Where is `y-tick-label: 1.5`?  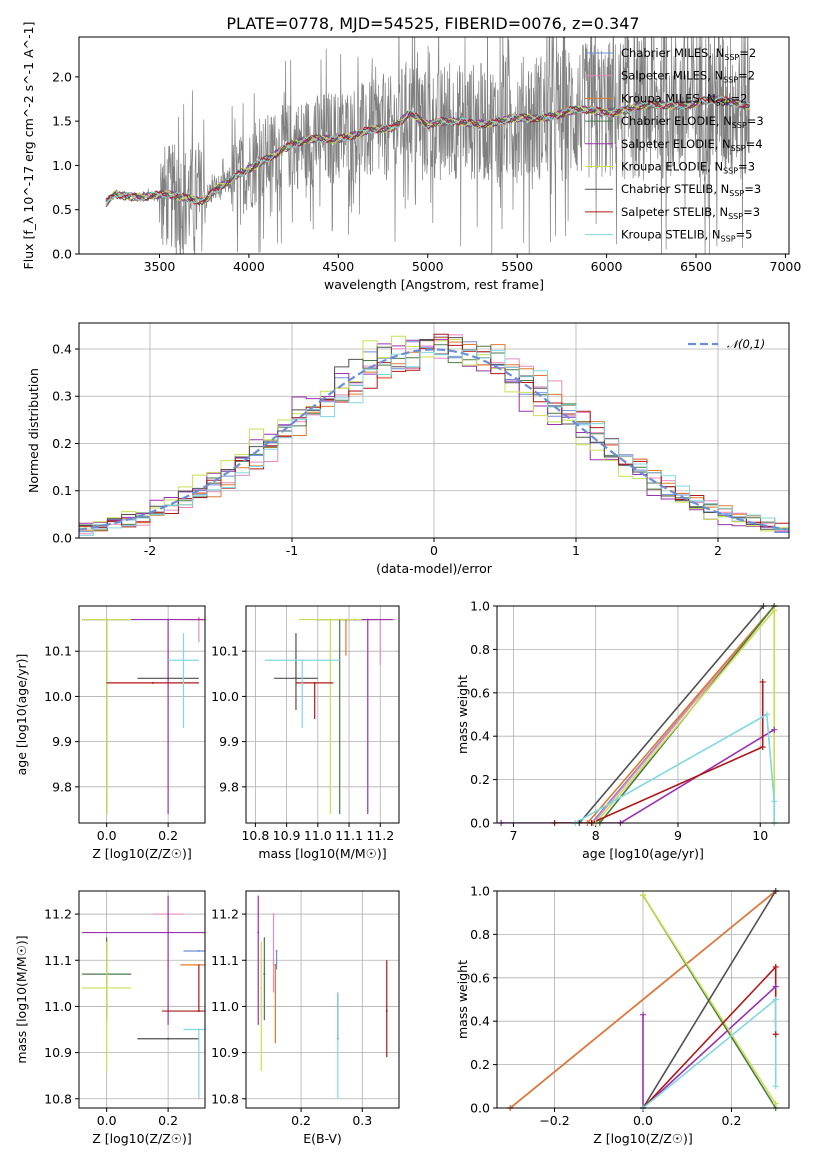 y-tick-label: 1.5 is located at coordinates (62, 121).